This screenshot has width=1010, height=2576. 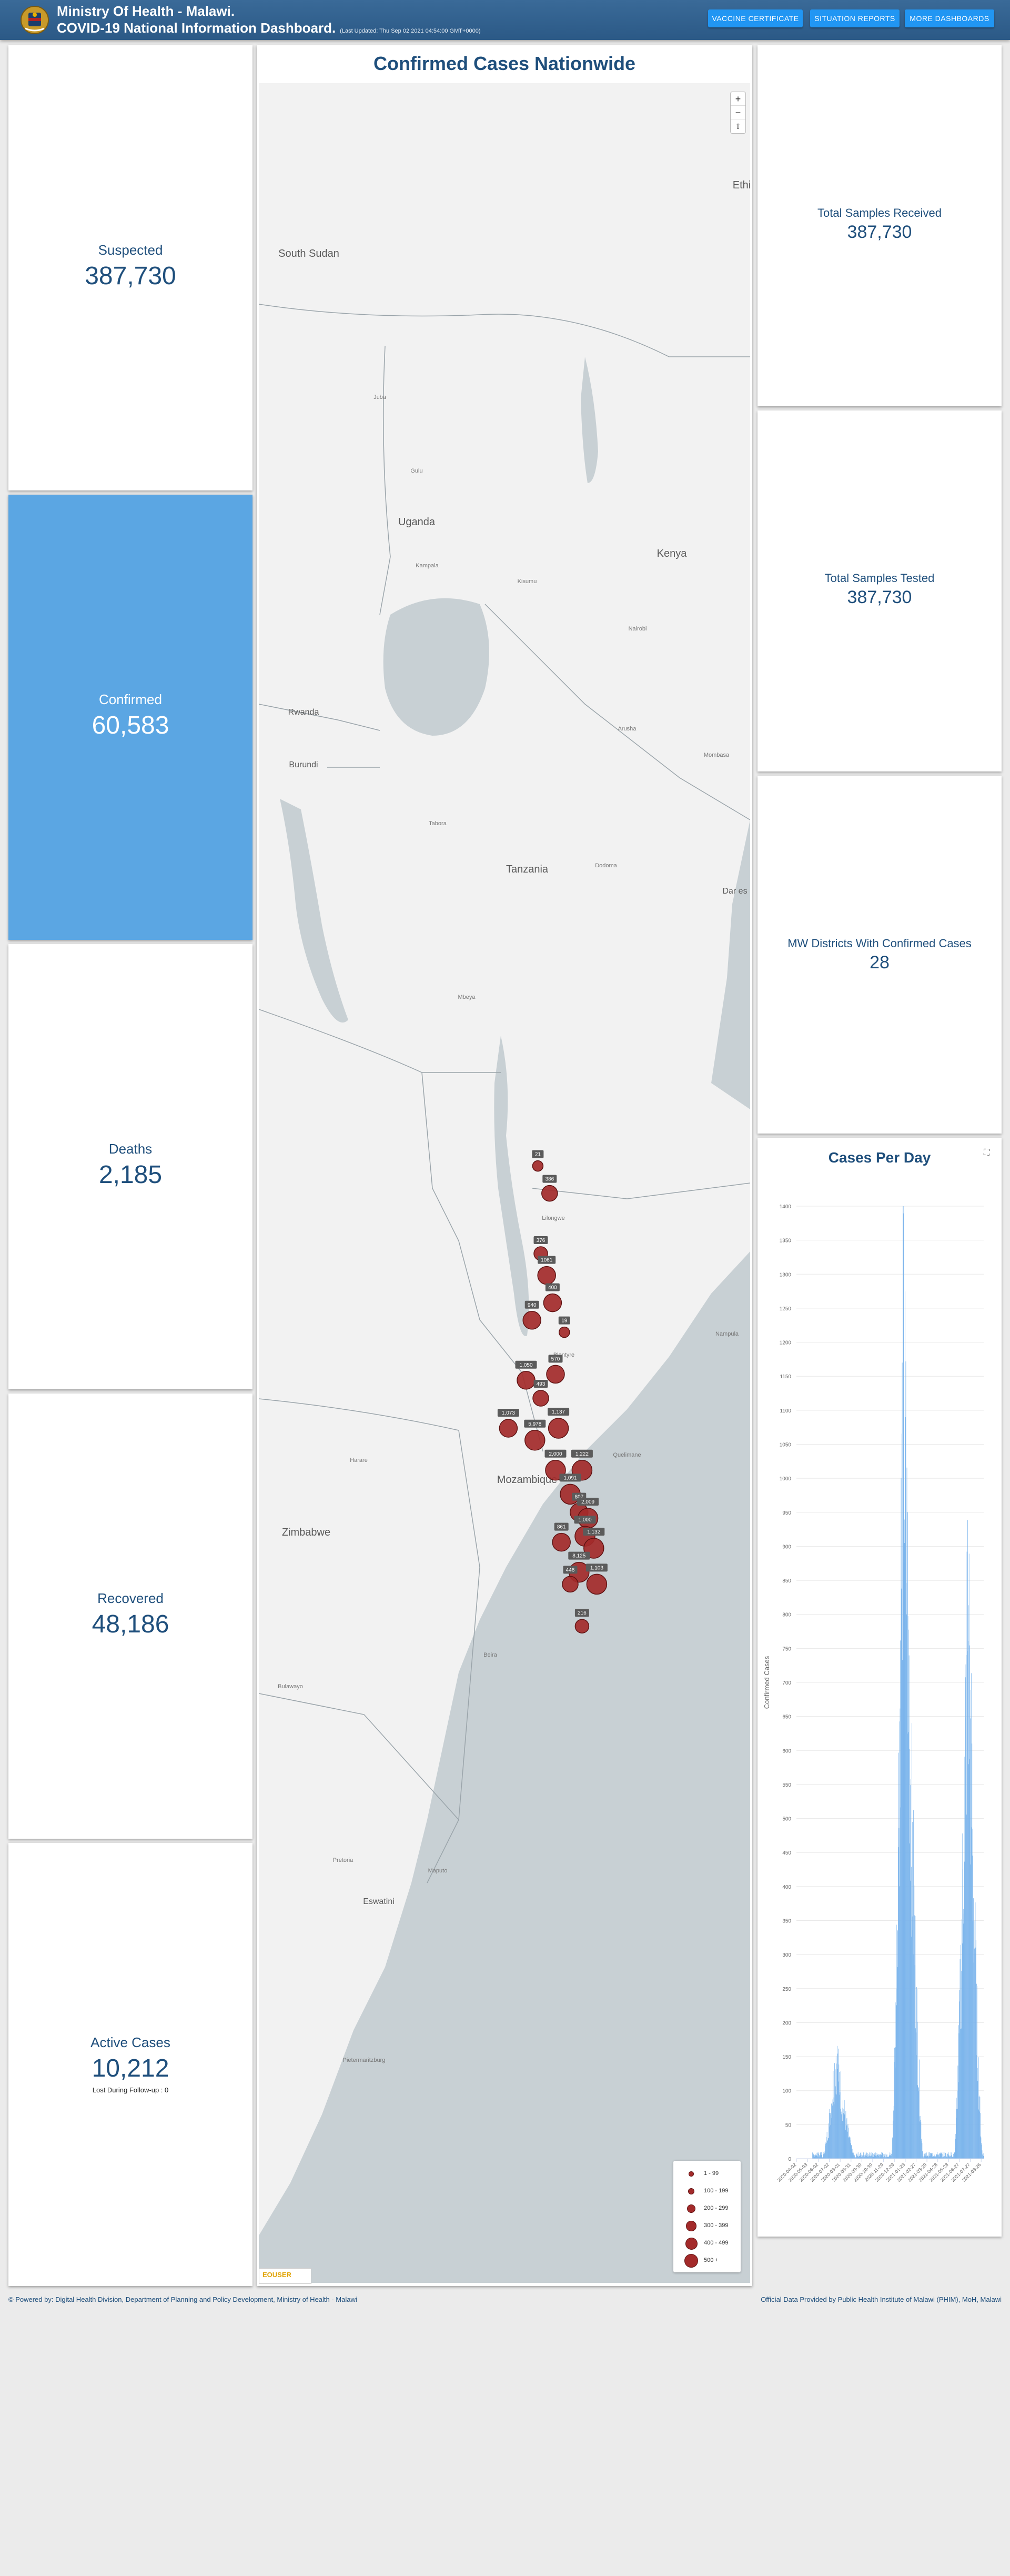 I want to click on case-marker-label: 400, so click(x=552, y=1288).